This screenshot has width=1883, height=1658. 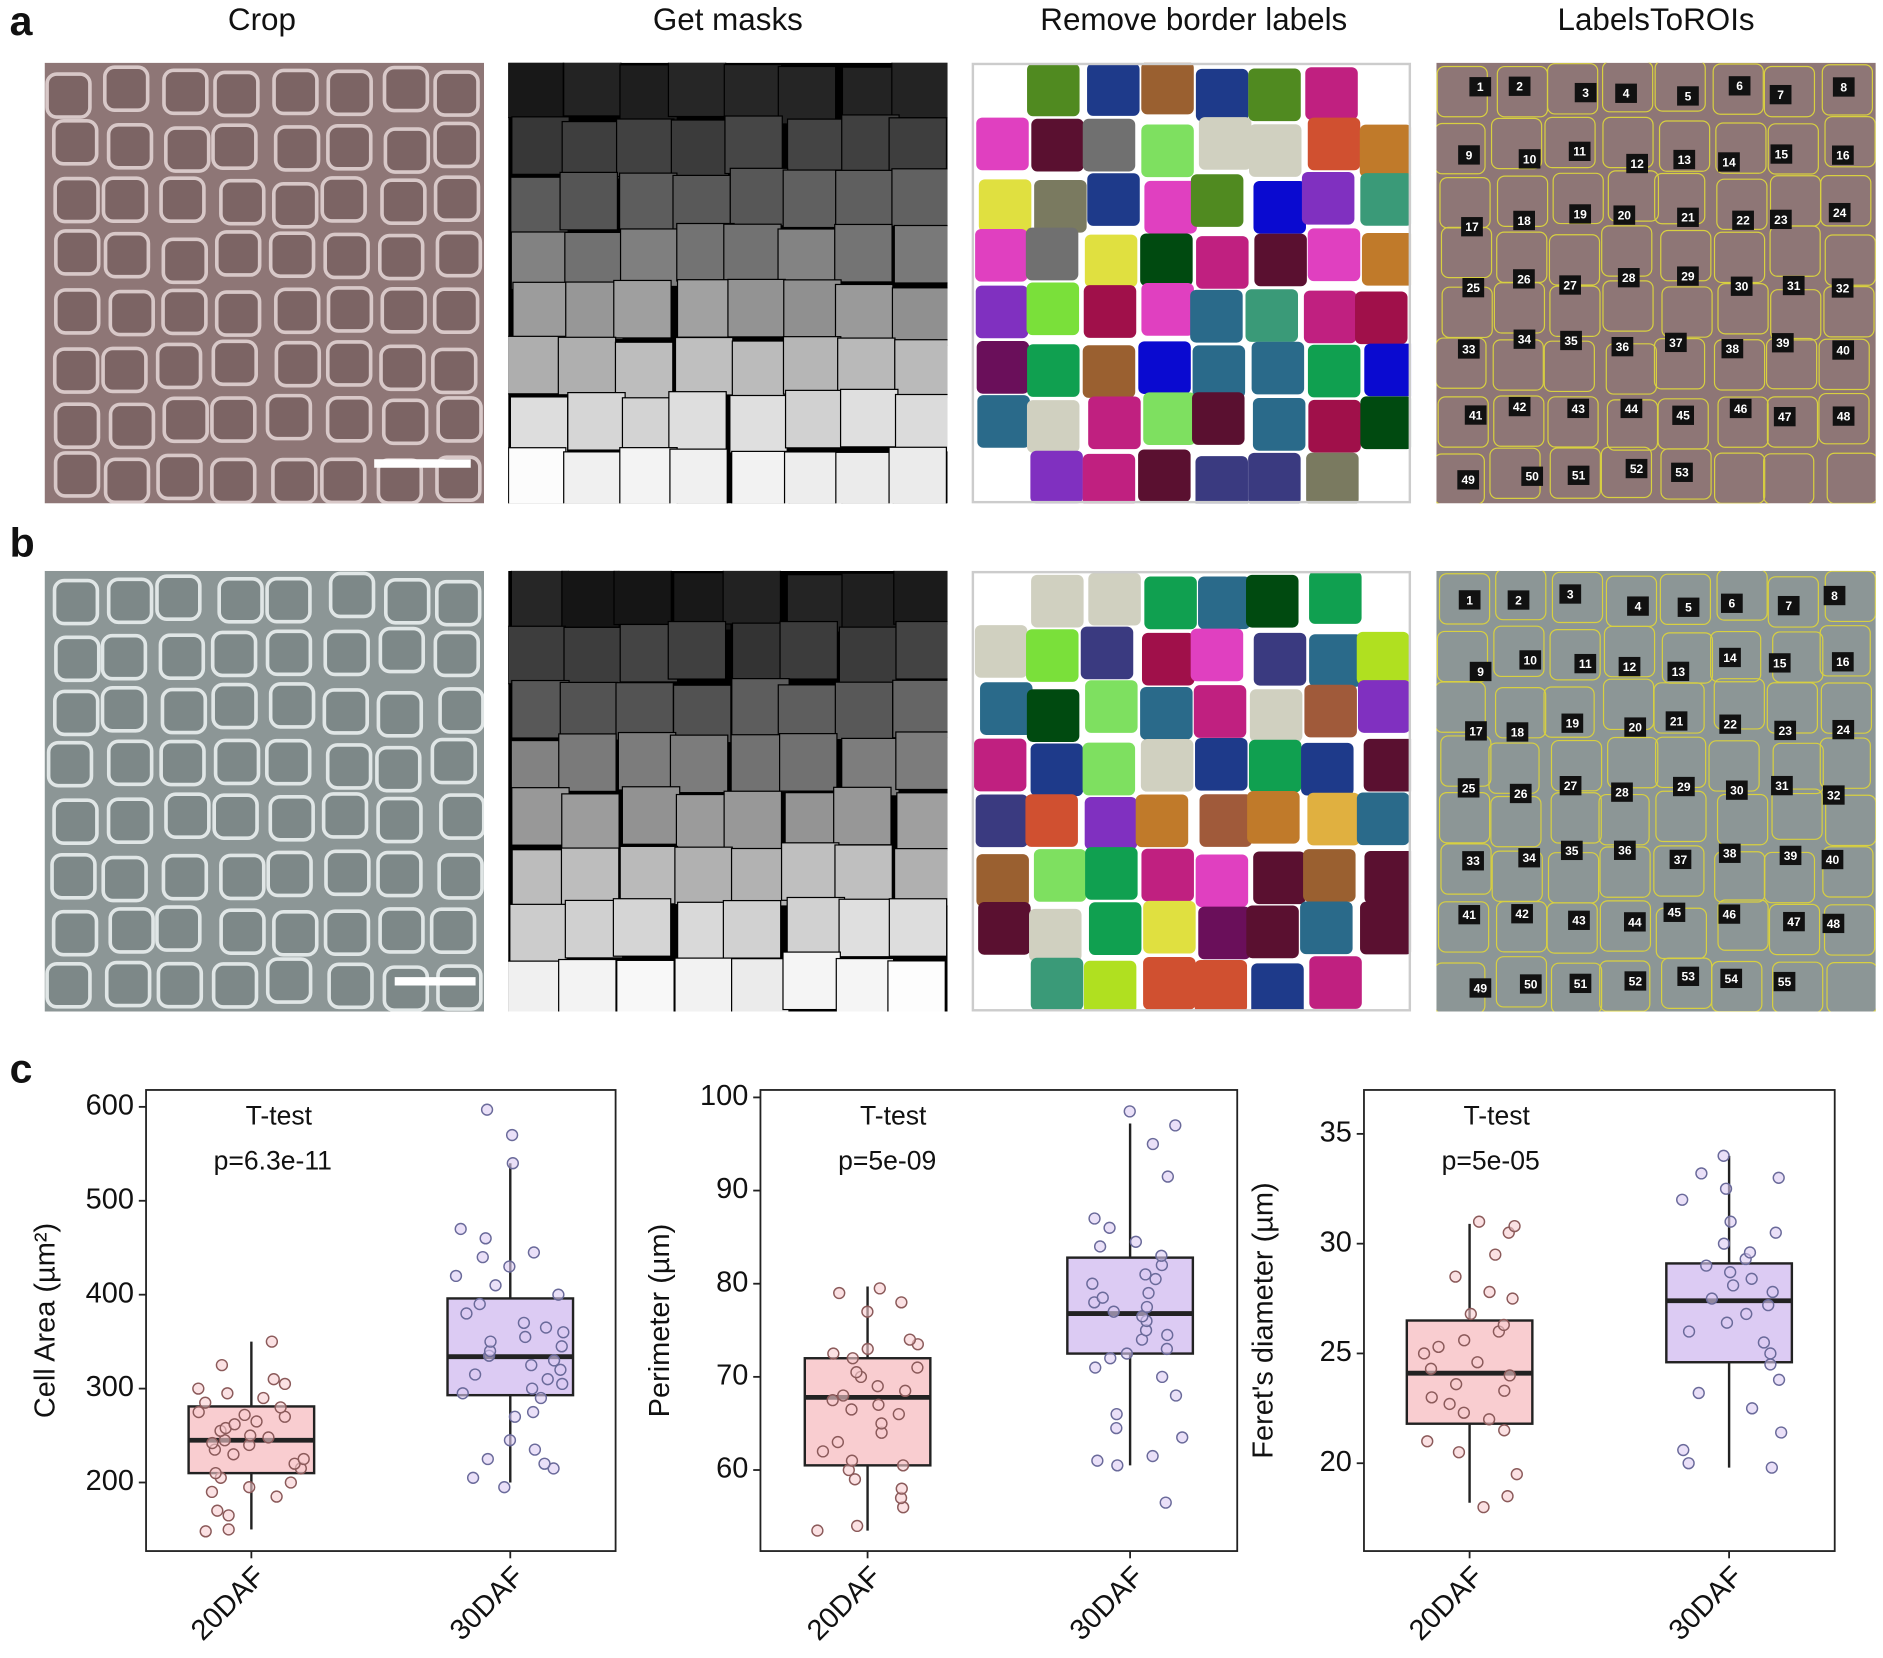 What do you see at coordinates (1519, 87) in the screenshot?
I see `roi-label: 2` at bounding box center [1519, 87].